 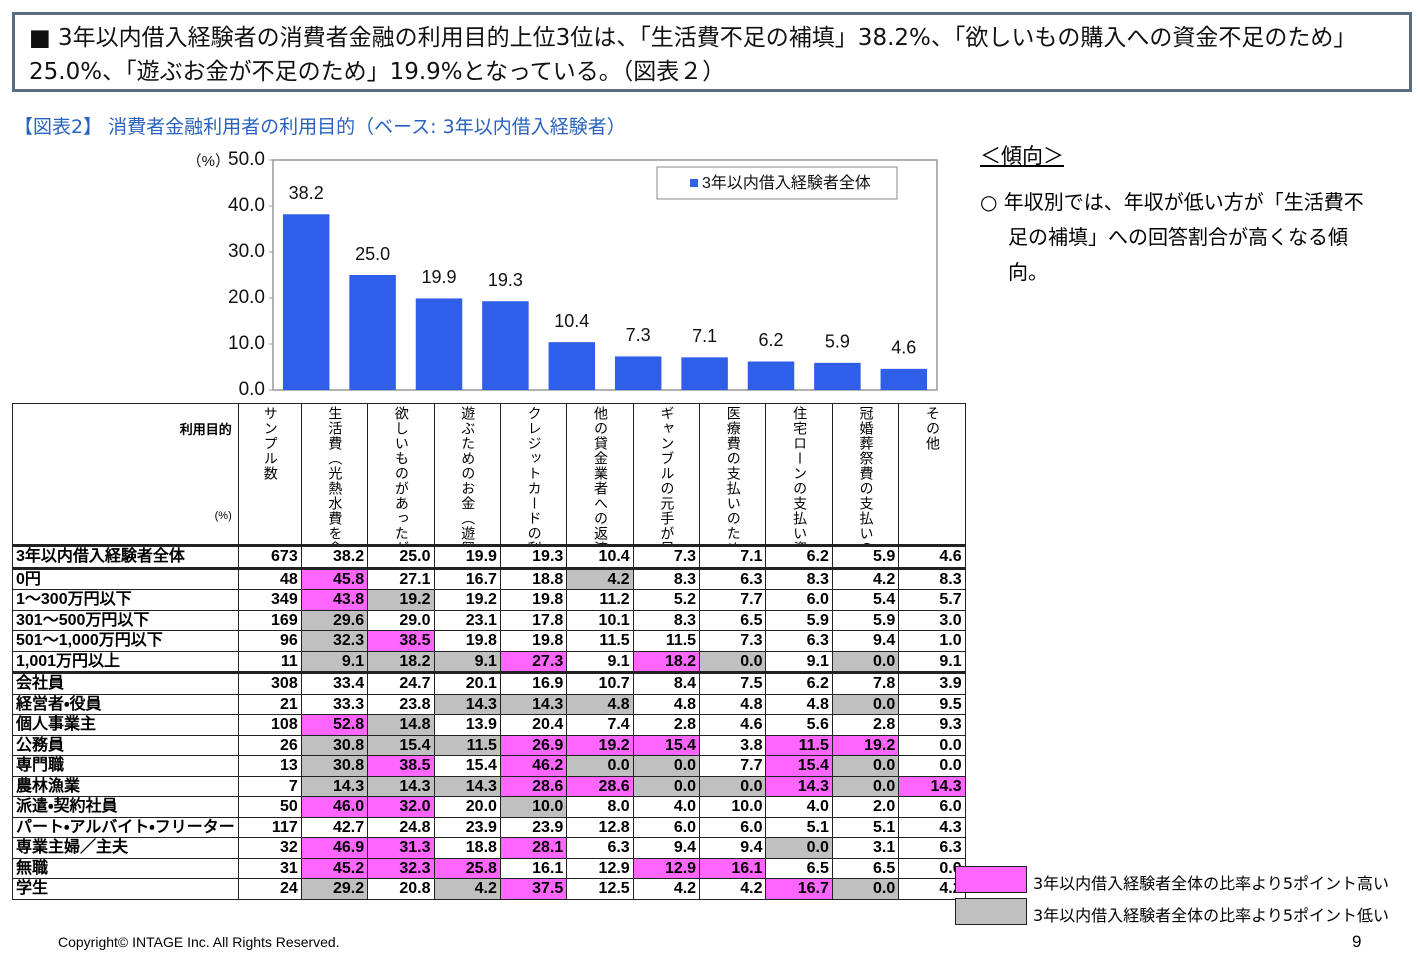 I want to click on value-cell: 32.3, so click(x=401, y=868).